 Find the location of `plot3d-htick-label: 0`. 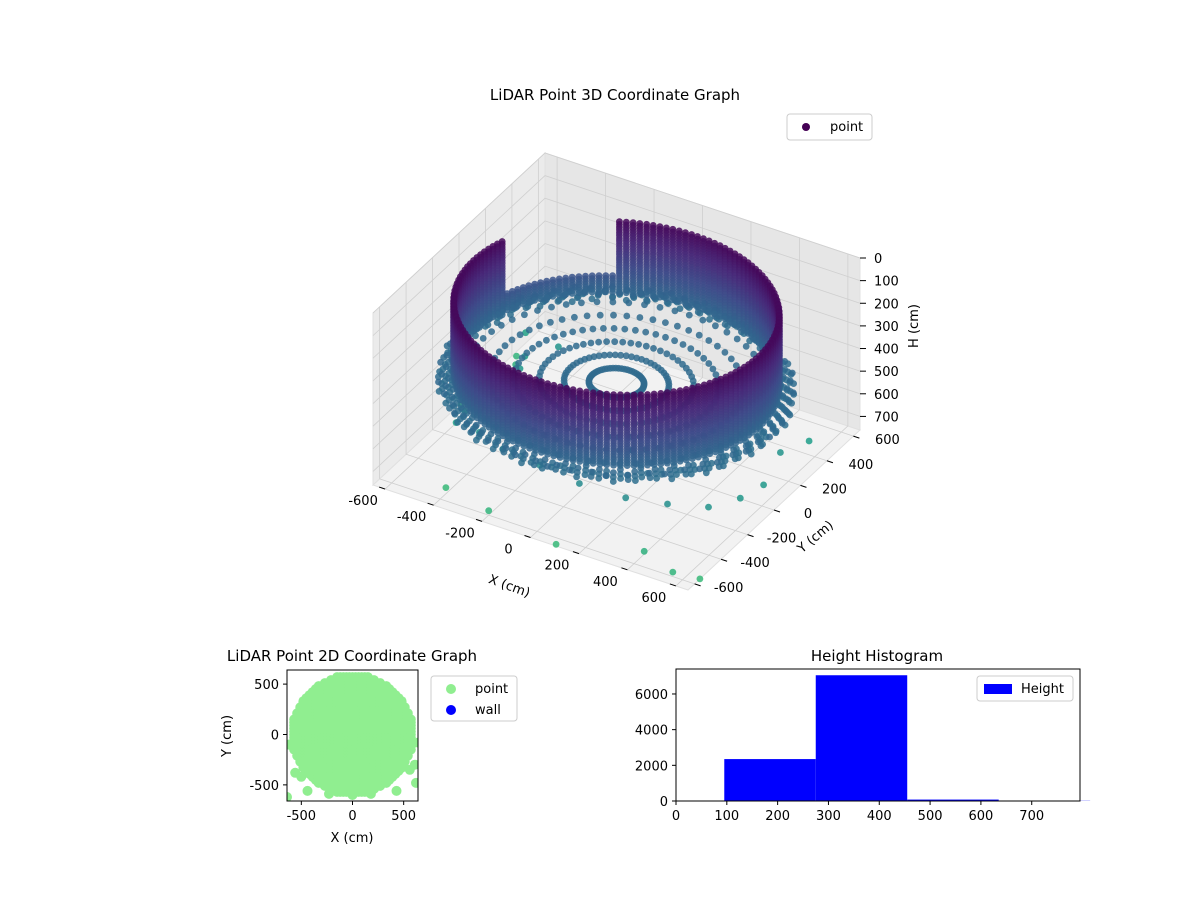

plot3d-htick-label: 0 is located at coordinates (878, 259).